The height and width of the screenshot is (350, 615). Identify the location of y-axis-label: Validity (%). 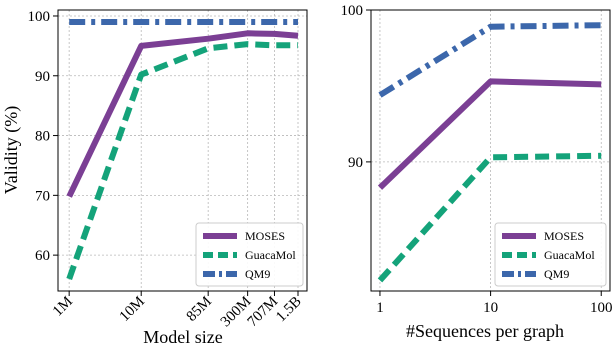
(11, 150).